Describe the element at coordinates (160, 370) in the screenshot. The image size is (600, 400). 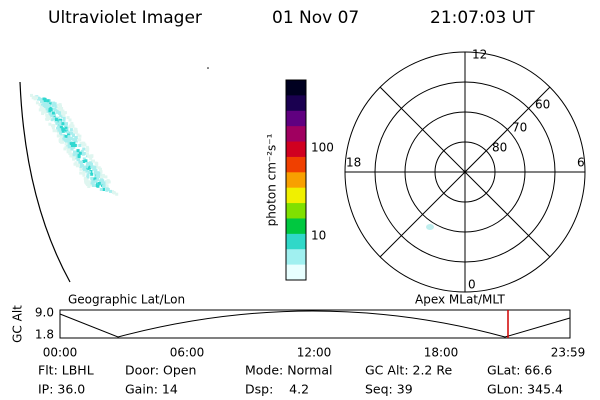
I see `status-field: Door: Open` at that location.